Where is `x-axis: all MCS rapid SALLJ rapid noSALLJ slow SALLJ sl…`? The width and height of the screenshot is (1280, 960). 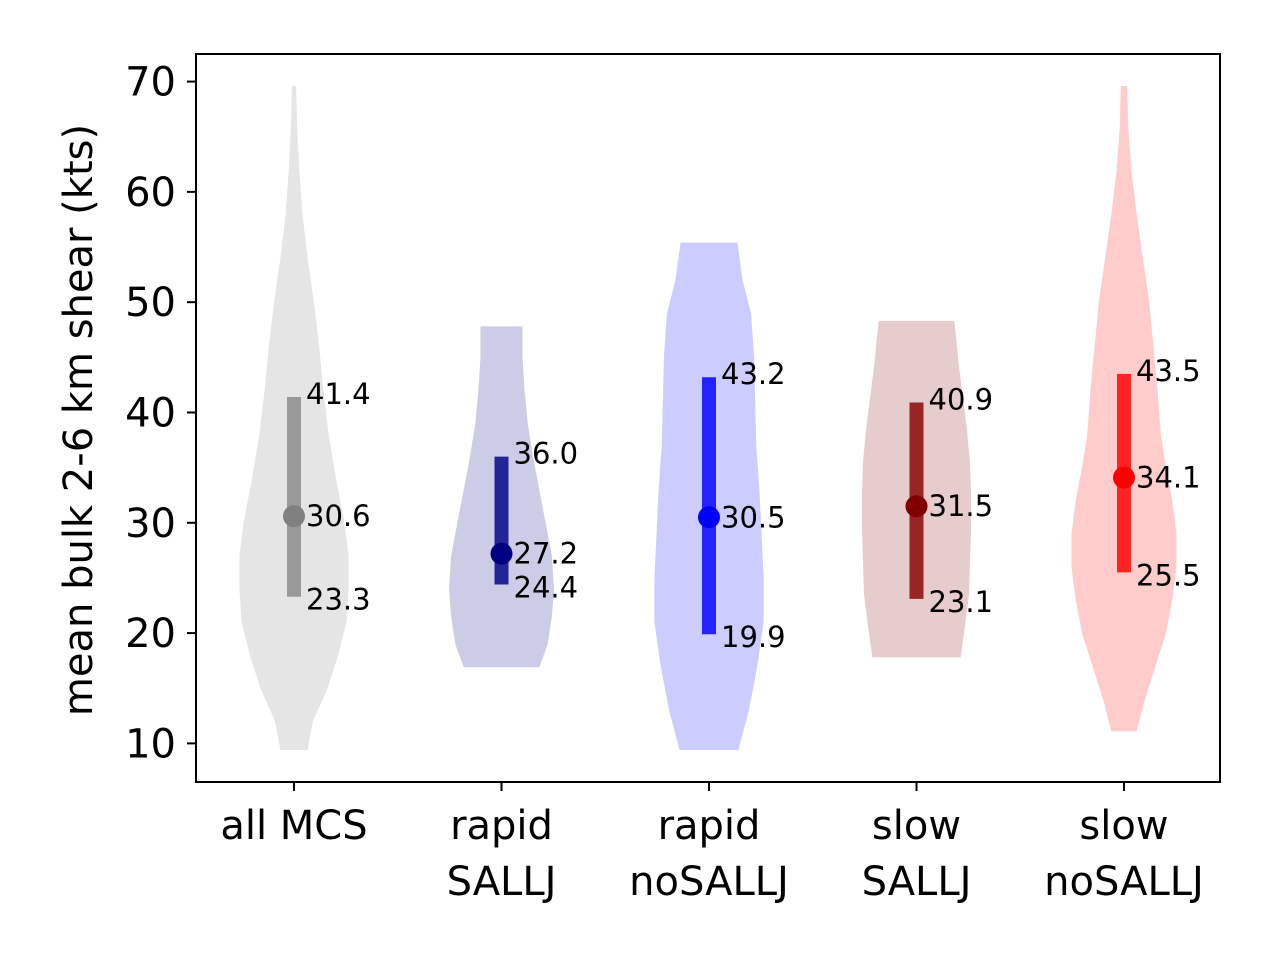
x-axis: all MCS rapid SALLJ rapid noSALLJ slow SALLJ sl… is located at coordinates (712, 843).